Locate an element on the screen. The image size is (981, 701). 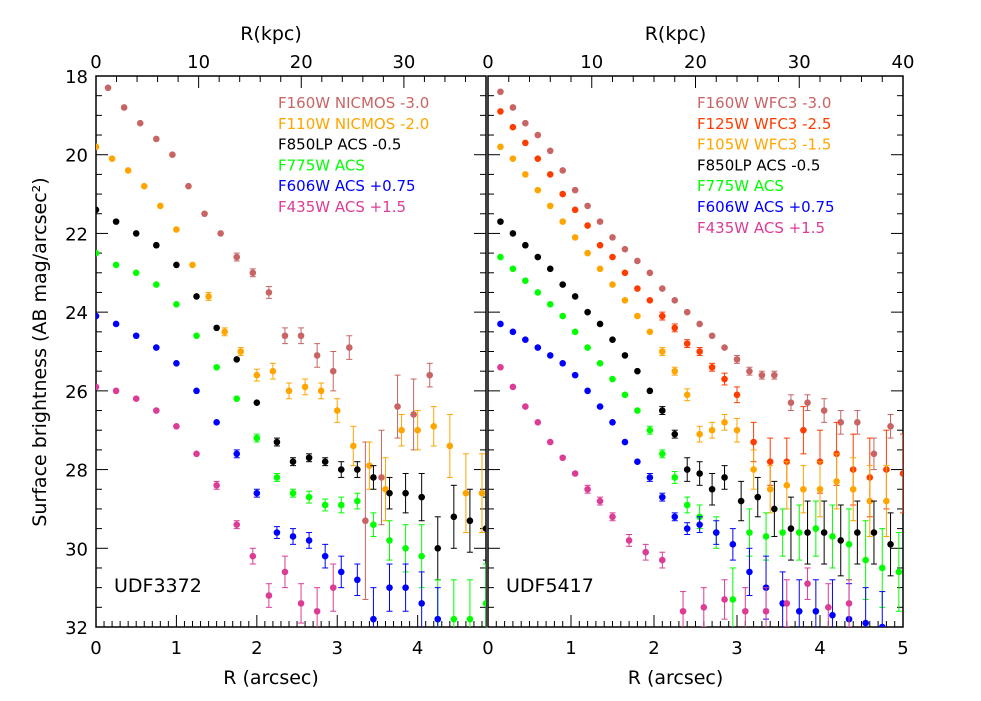
x2-tick-label: 10 is located at coordinates (591, 62).